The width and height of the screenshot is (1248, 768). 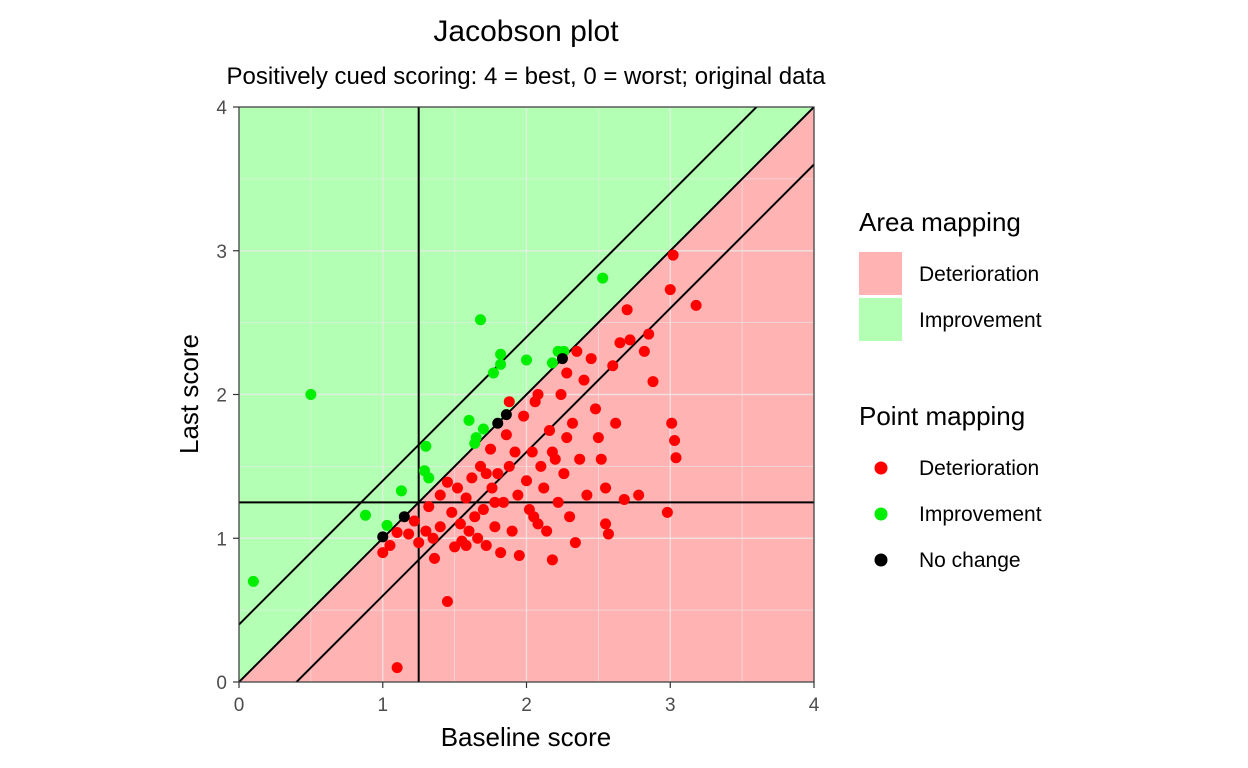 I want to click on legend-point-title: Point mapping, so click(x=942, y=416).